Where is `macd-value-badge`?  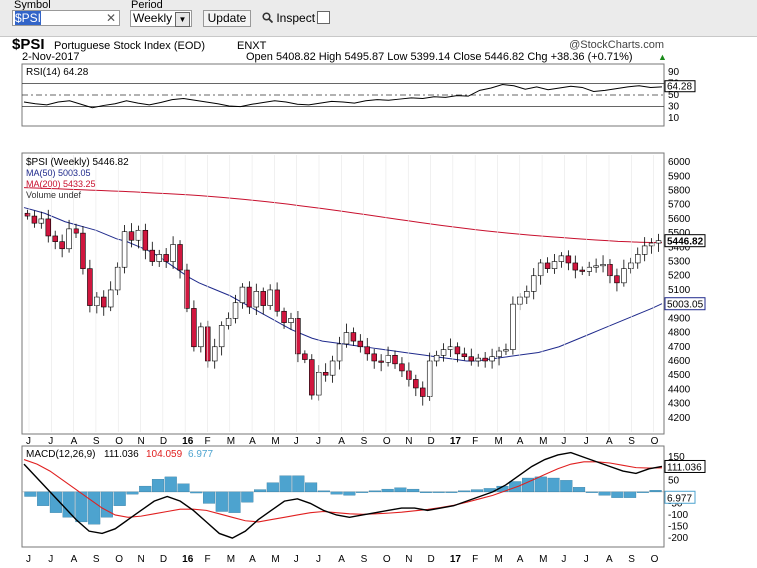 macd-value-badge is located at coordinates (685, 466).